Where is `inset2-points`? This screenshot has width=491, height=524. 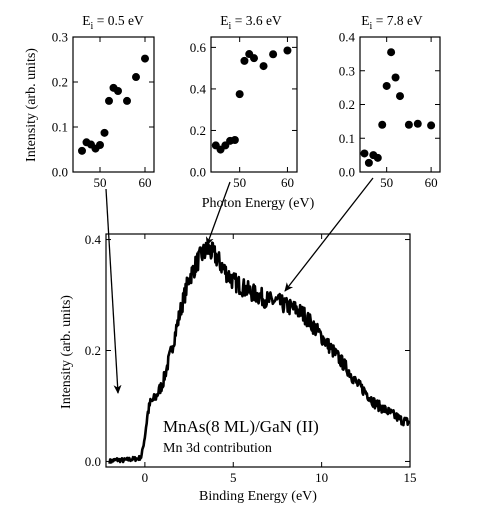
inset2-points is located at coordinates (251, 100).